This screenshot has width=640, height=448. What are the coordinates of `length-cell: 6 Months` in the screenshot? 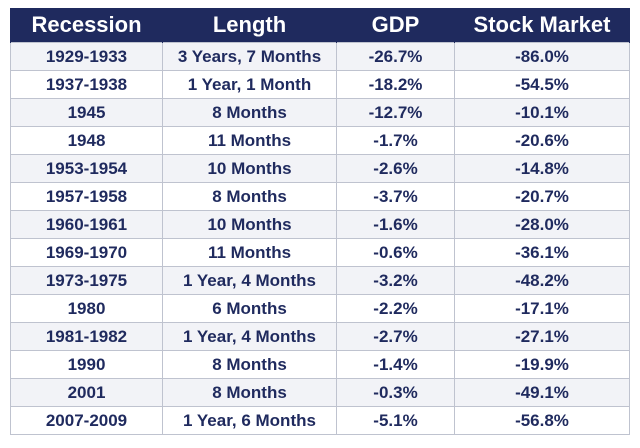 It's located at (249, 308).